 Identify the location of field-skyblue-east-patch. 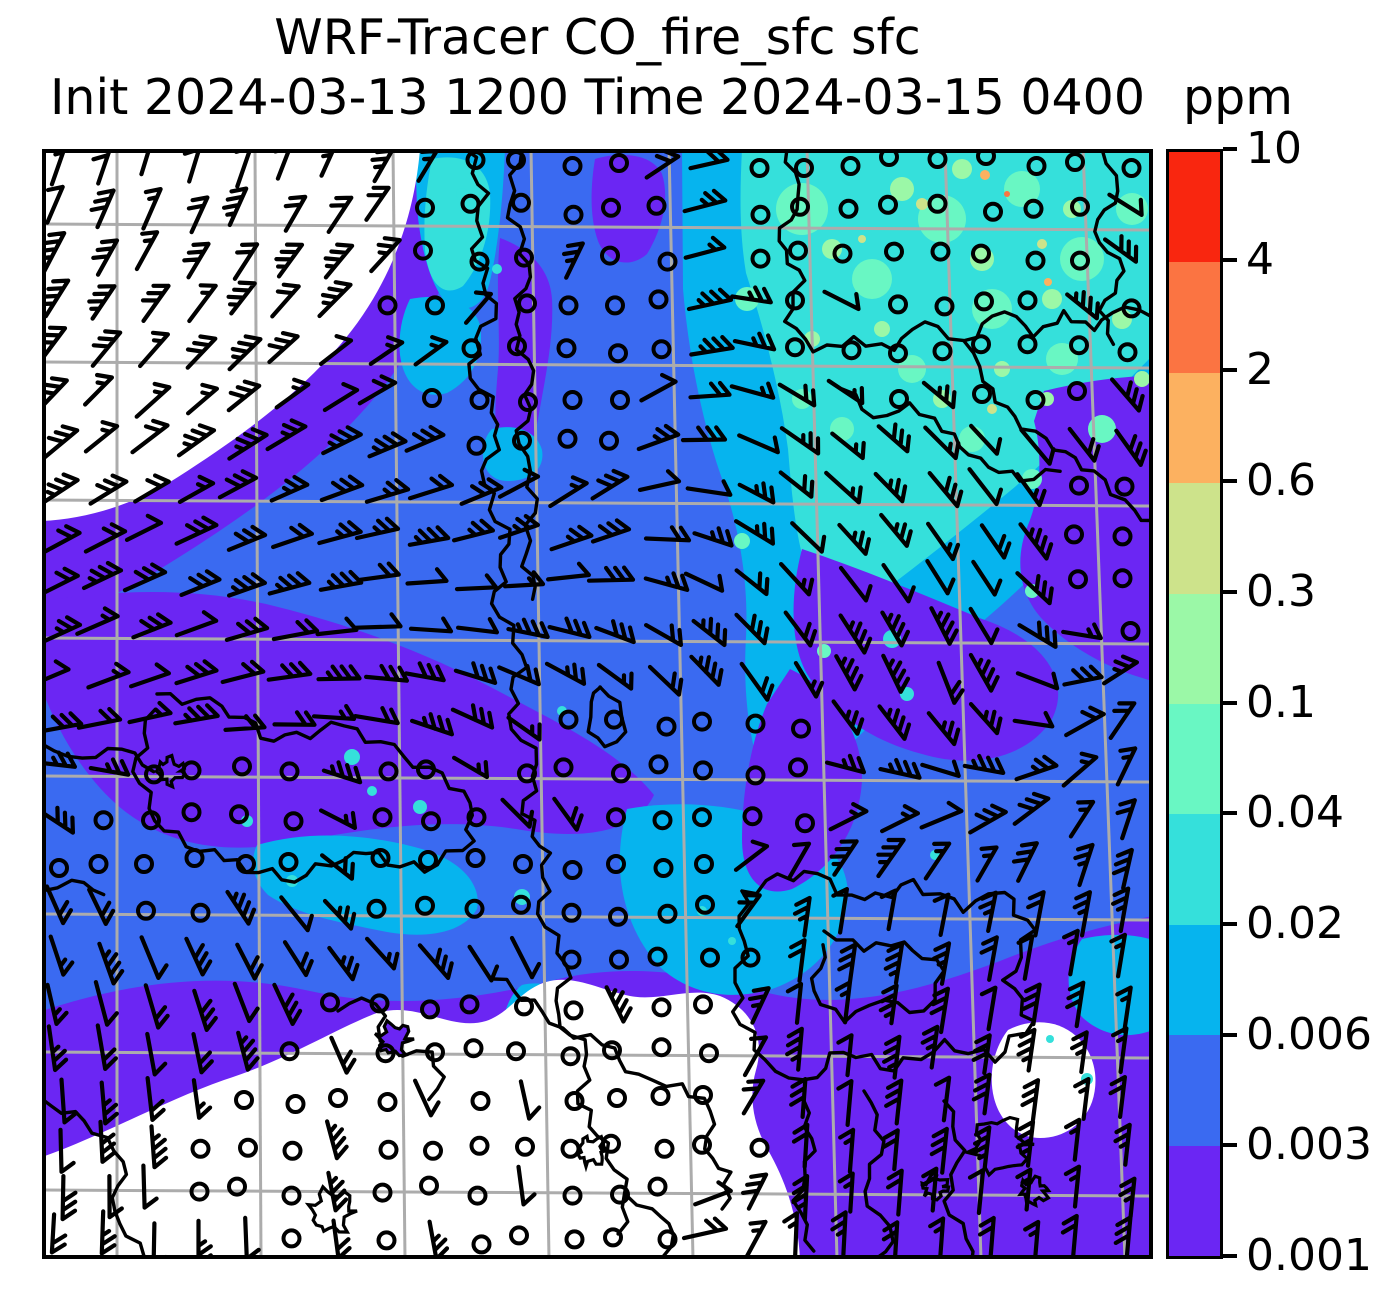
(1110, 985).